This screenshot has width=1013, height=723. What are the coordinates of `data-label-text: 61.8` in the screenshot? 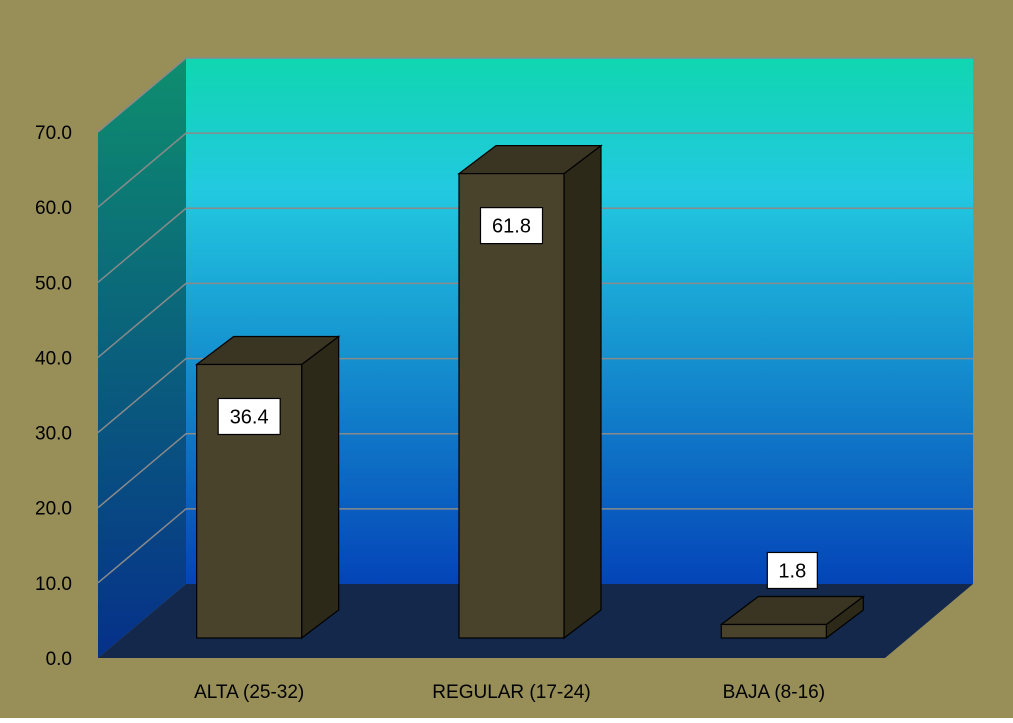 It's located at (511, 227).